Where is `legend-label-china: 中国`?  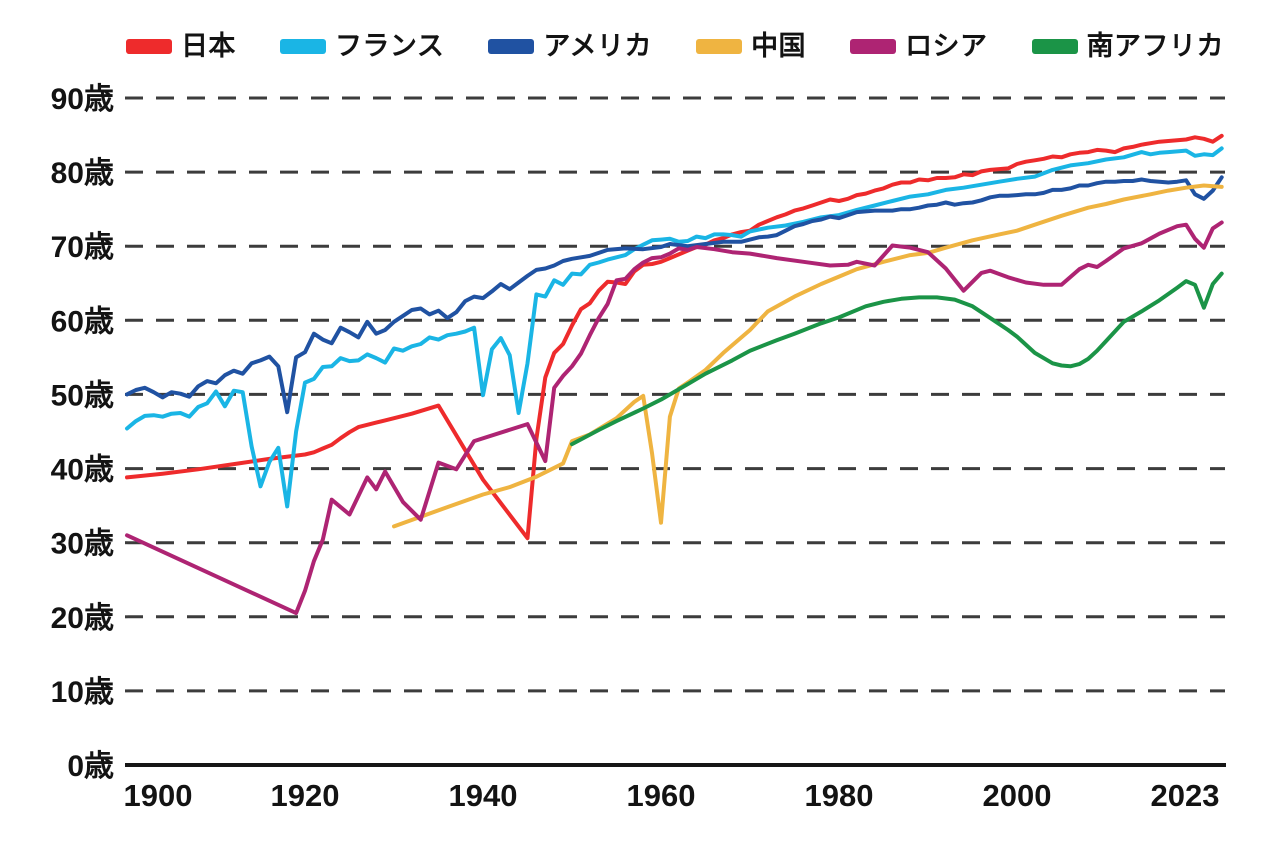
legend-label-china: 中国 is located at coordinates (779, 46).